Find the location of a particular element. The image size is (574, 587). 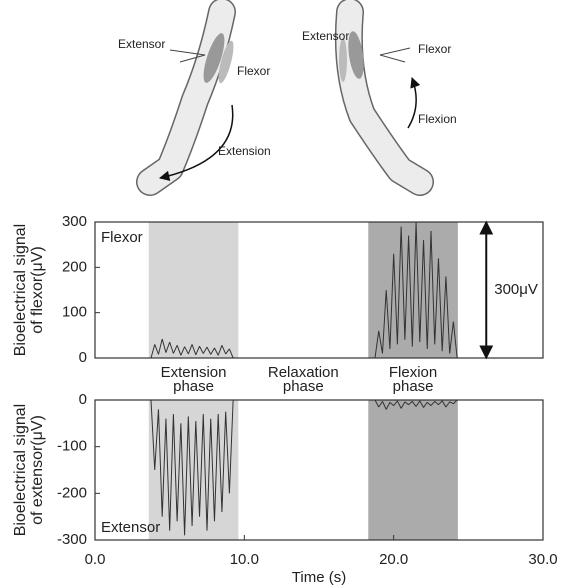

y-tick-label: -300 is located at coordinates (72, 539).